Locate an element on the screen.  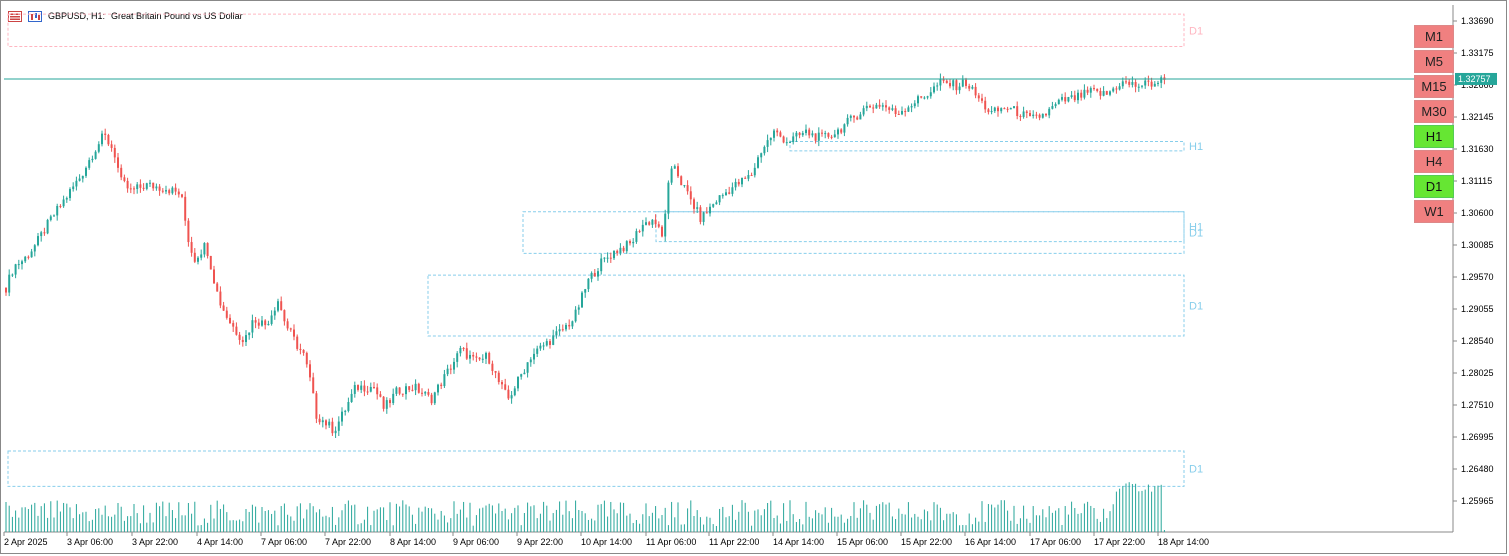
chart-type-icon is located at coordinates (35, 16).